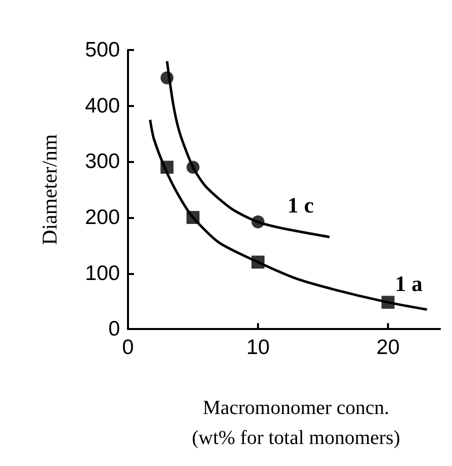  What do you see at coordinates (258, 348) in the screenshot?
I see `x-tick-label: 10` at bounding box center [258, 348].